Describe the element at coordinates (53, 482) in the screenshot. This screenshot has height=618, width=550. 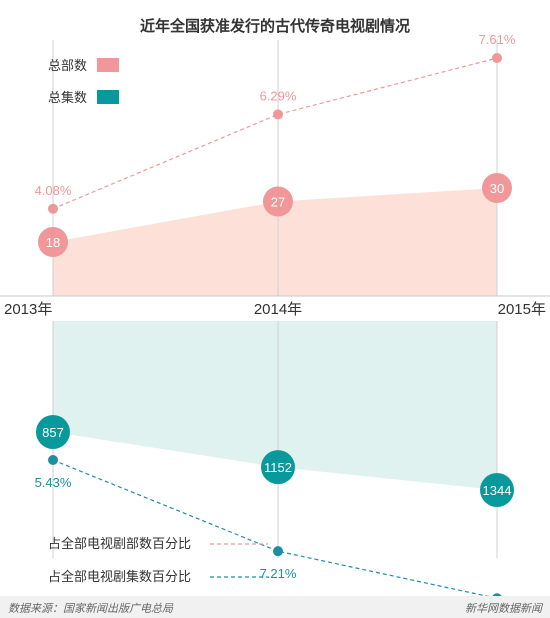
I see `episodes-percent-label-1: 5.43%` at that location.